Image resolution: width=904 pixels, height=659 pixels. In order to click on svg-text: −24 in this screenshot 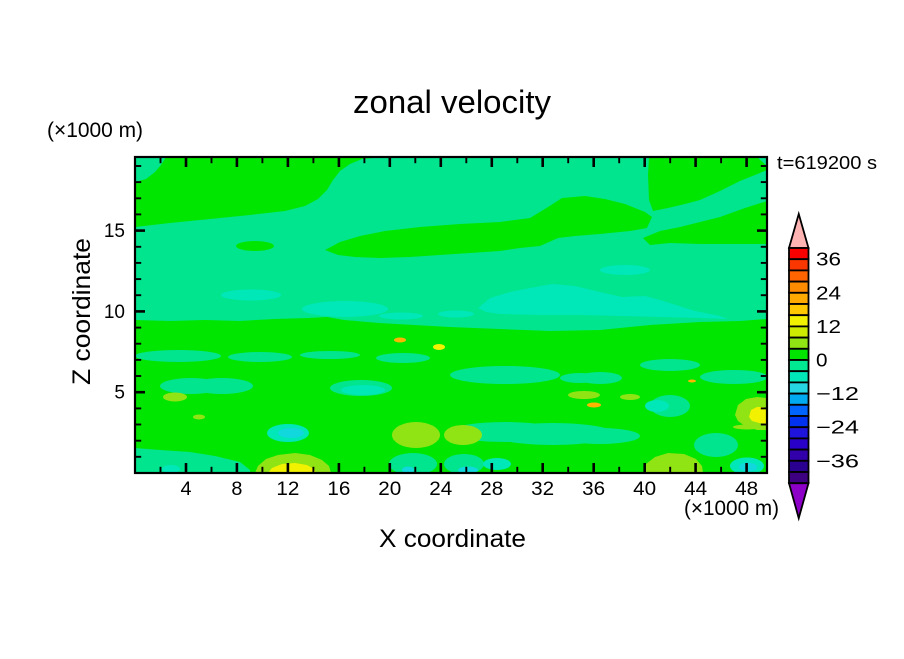, I will do `click(837, 427)`.